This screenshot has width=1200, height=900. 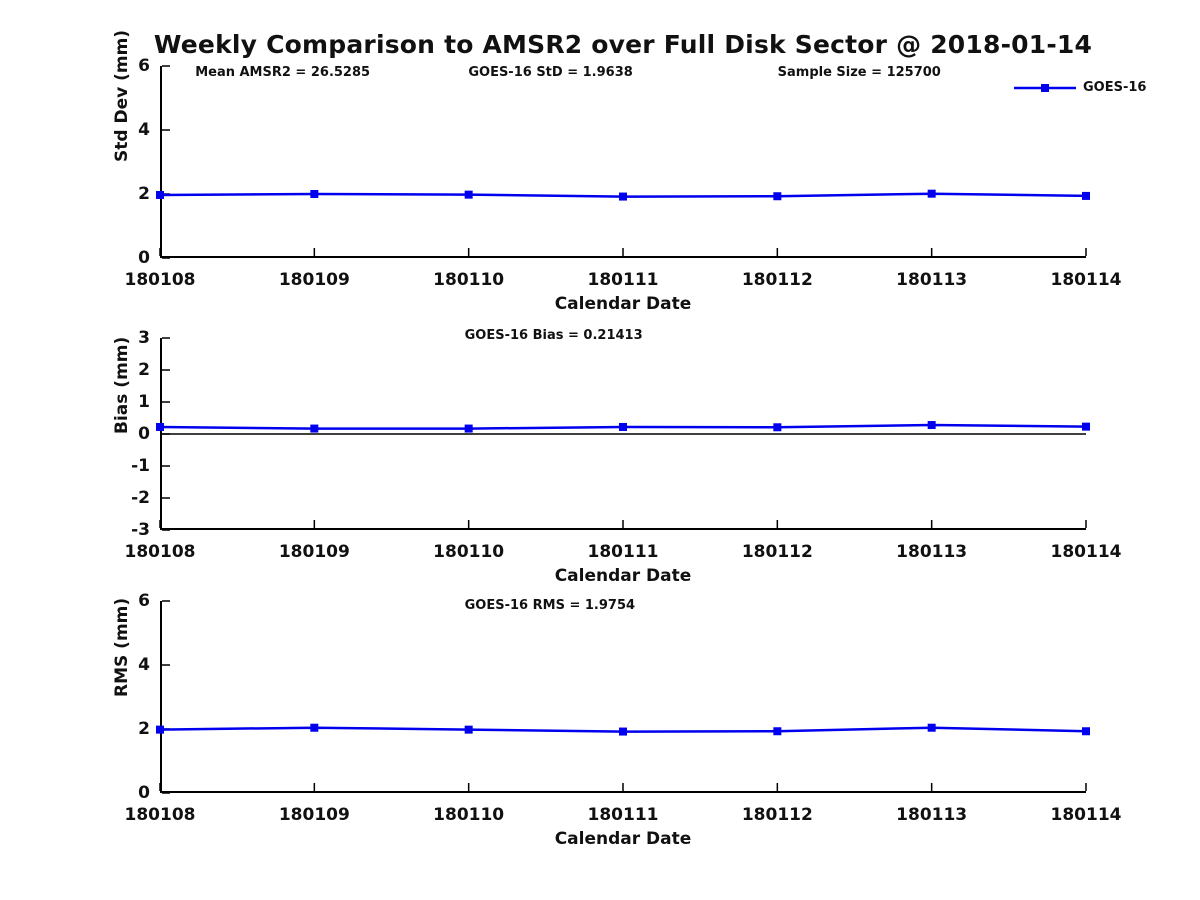 What do you see at coordinates (140, 498) in the screenshot?
I see `y-tick-label: -2` at bounding box center [140, 498].